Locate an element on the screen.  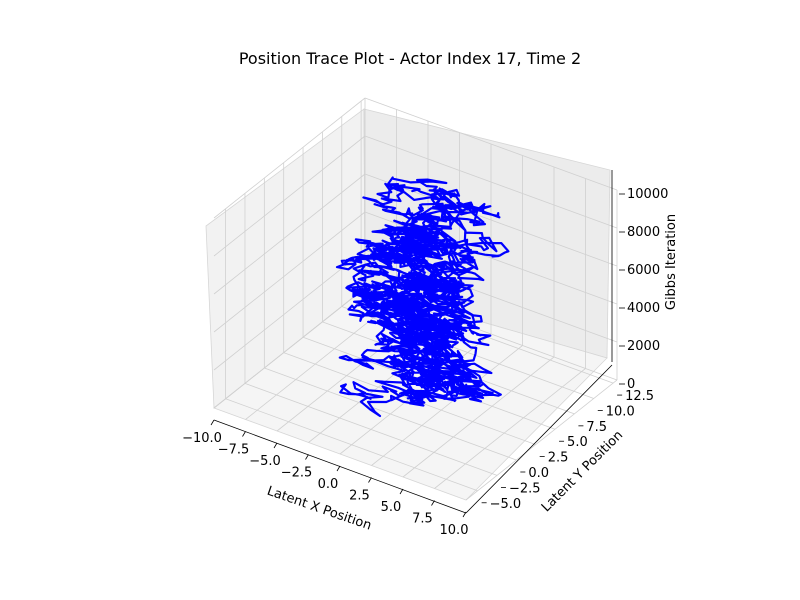
x-tick-label: 0.0 is located at coordinates (328, 484).